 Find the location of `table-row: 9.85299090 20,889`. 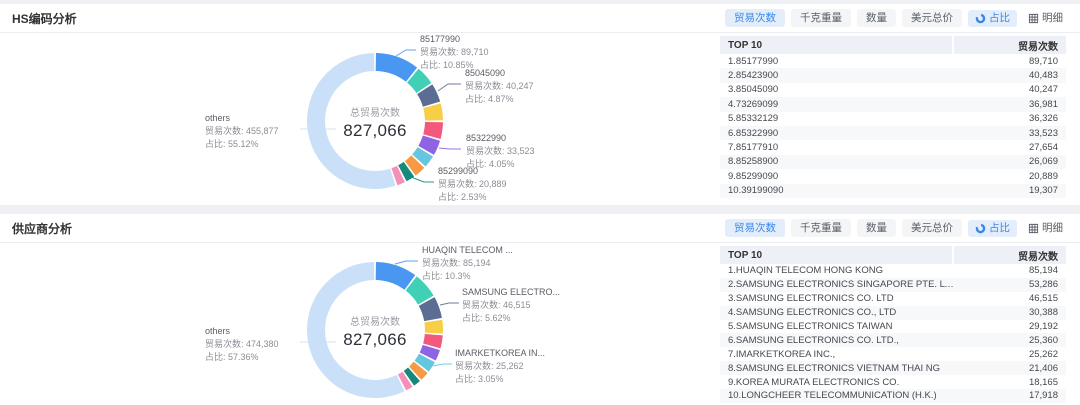

table-row: 9.85299090 20,889 is located at coordinates (893, 176).